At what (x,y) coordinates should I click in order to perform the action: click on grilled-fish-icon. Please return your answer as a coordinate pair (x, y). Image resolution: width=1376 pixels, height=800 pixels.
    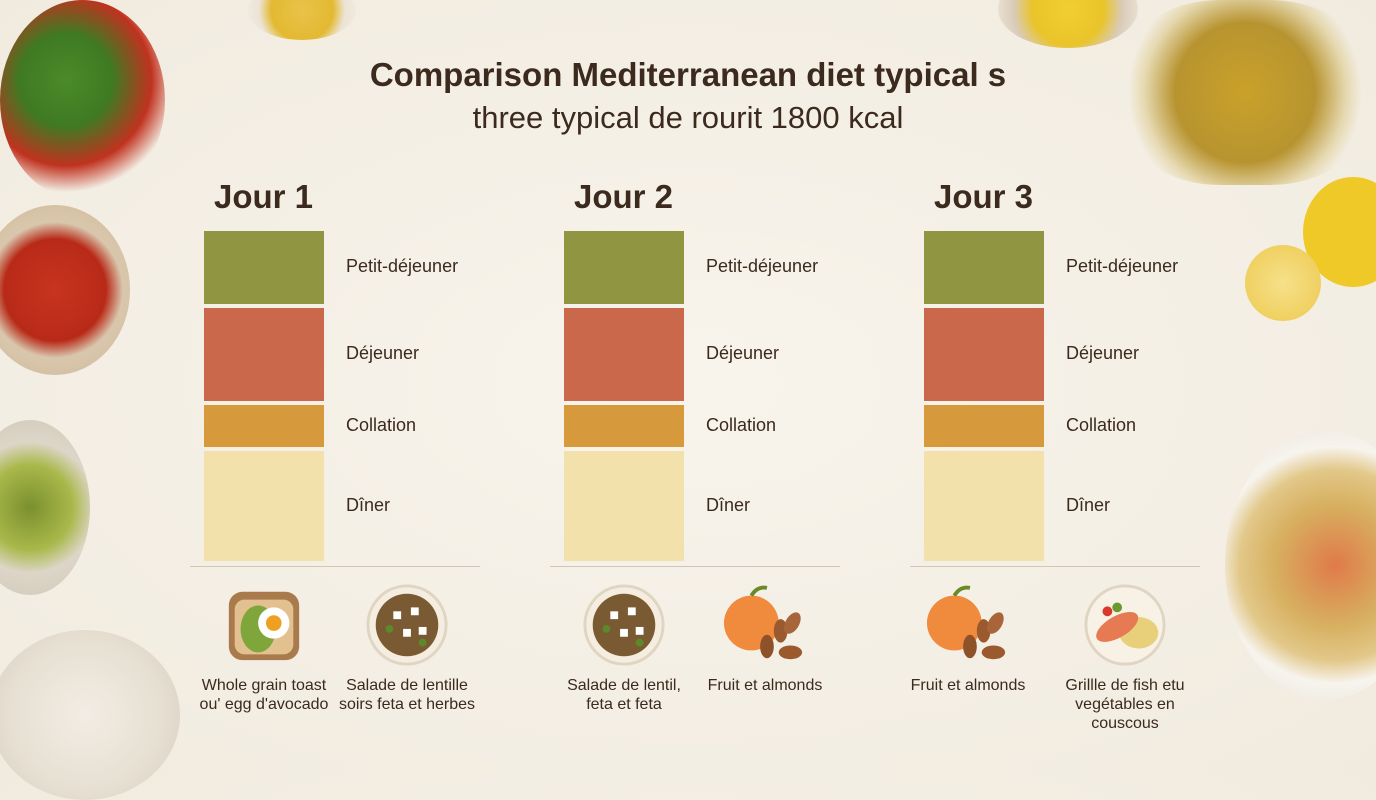
    Looking at the image, I should click on (1125, 625).